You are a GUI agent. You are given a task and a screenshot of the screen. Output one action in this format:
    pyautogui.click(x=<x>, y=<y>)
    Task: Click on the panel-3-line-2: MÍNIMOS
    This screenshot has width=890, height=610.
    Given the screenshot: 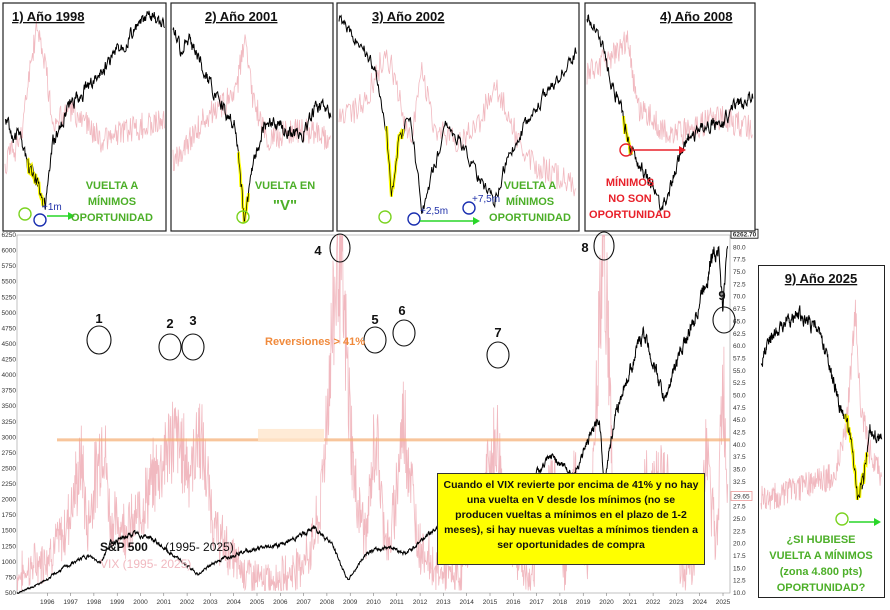 What is the action you would take?
    pyautogui.click(x=530, y=201)
    